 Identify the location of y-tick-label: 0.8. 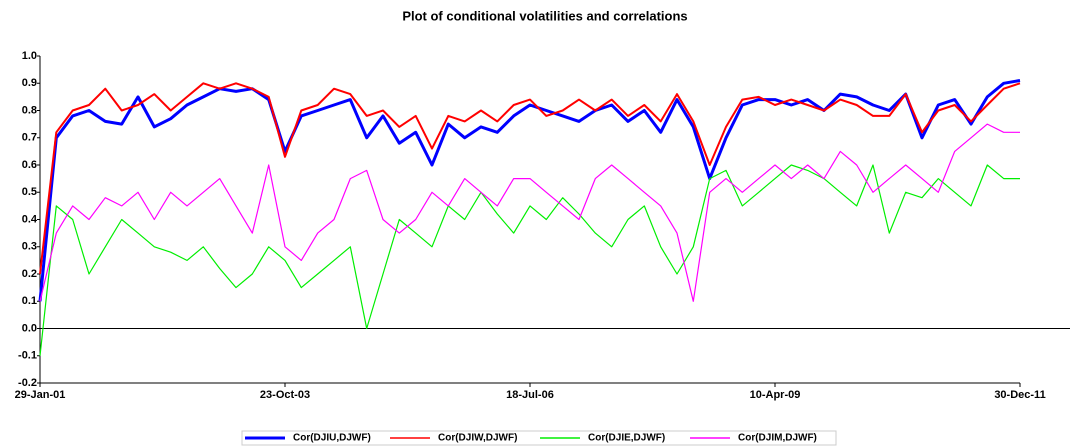
(29, 110).